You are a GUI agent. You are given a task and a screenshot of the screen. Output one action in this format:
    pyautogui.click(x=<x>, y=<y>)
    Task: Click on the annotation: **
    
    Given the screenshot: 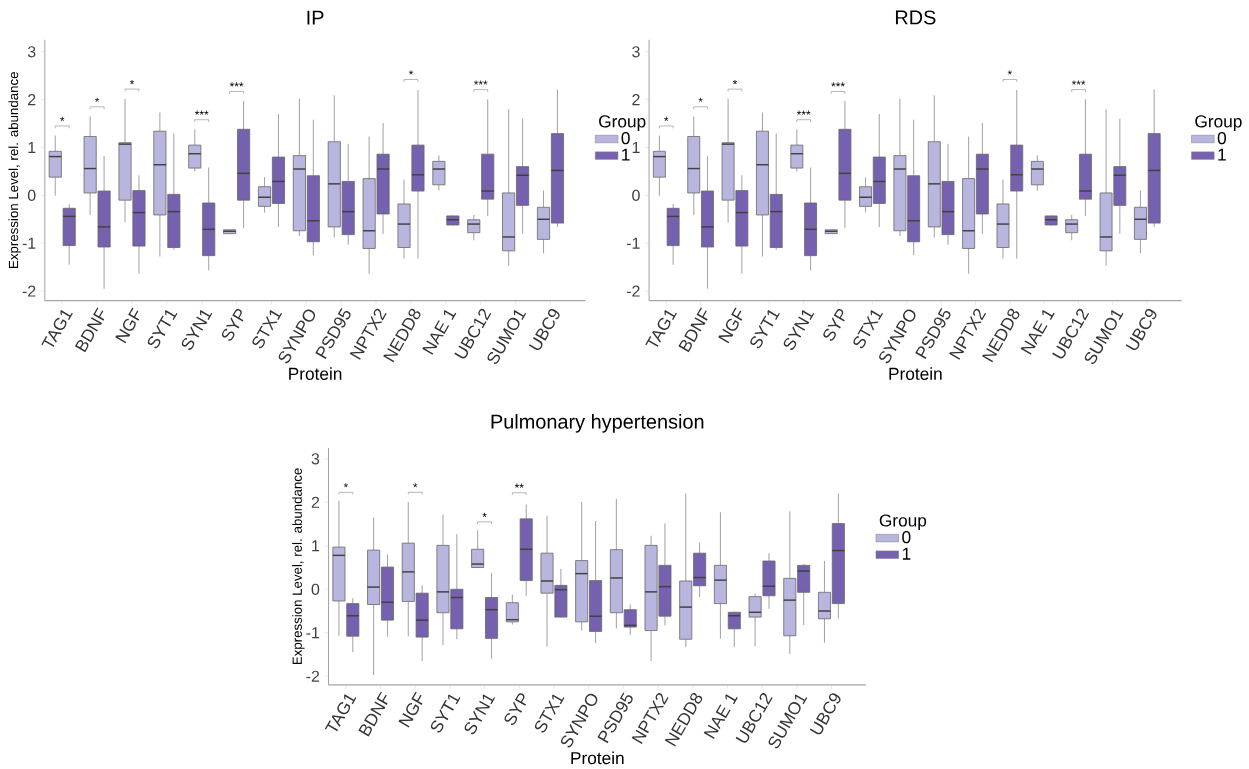 What is the action you would take?
    pyautogui.click(x=519, y=486)
    